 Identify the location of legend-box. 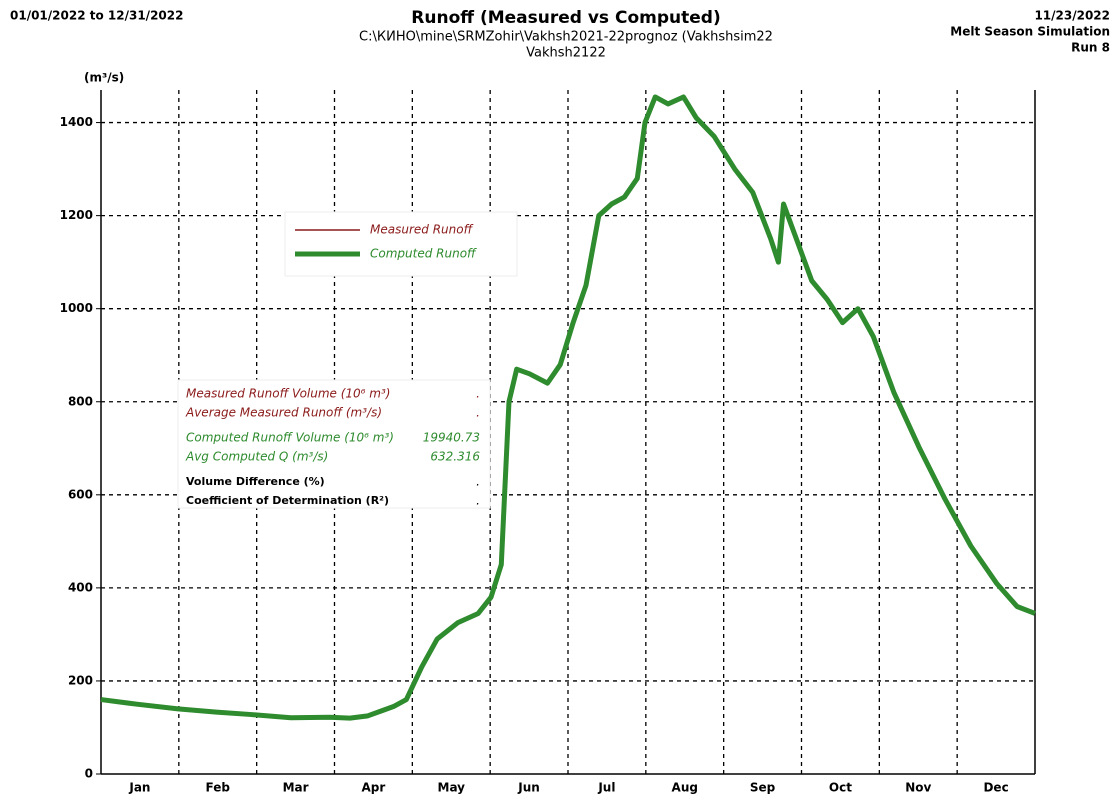
(401, 244).